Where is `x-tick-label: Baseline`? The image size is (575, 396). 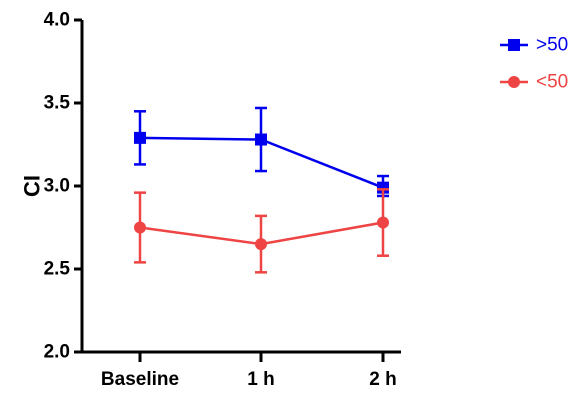 x-tick-label: Baseline is located at coordinates (140, 379).